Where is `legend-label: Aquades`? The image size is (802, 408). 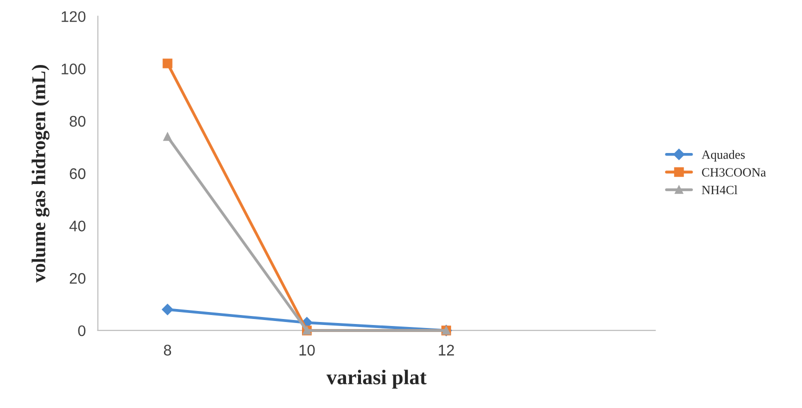
legend-label: Aquades is located at coordinates (723, 156).